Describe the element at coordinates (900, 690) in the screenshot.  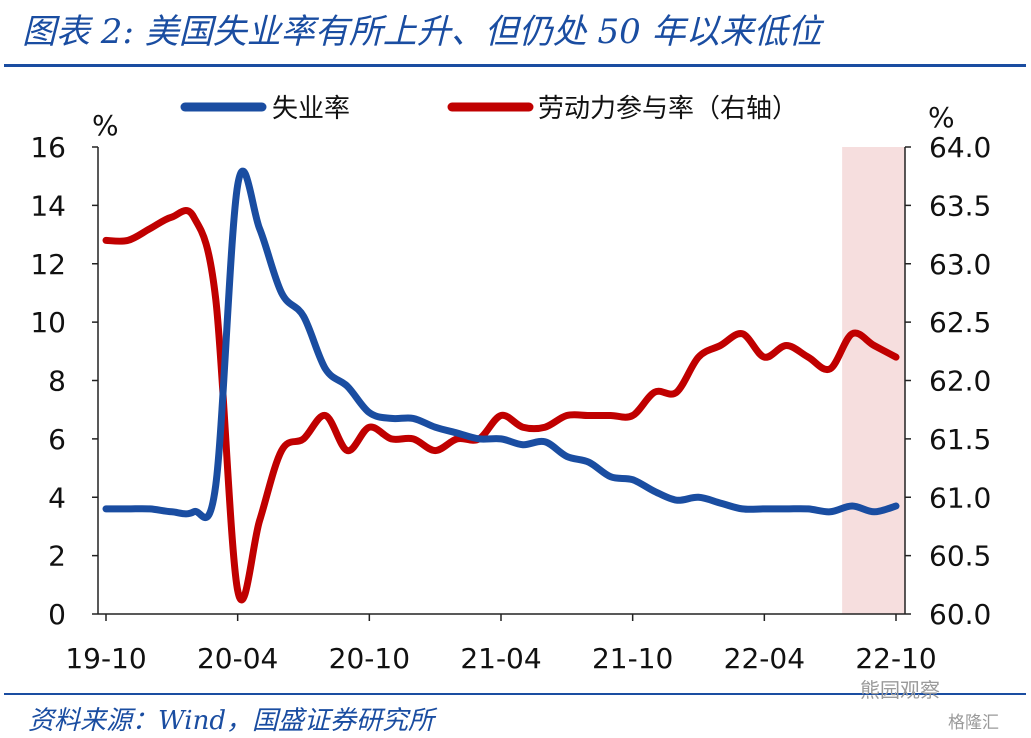
I see `watermark-label: 熊园观察` at that location.